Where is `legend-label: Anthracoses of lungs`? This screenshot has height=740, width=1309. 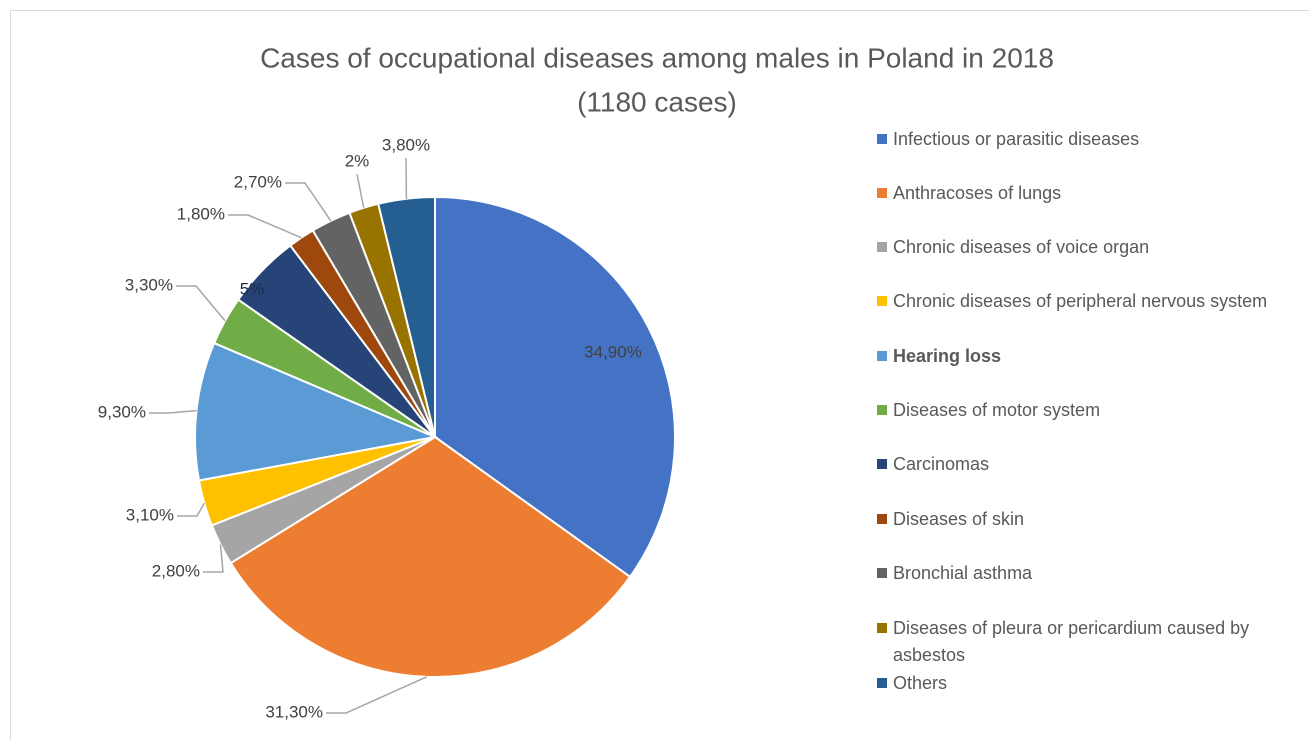
legend-label: Anthracoses of lungs is located at coordinates (977, 193).